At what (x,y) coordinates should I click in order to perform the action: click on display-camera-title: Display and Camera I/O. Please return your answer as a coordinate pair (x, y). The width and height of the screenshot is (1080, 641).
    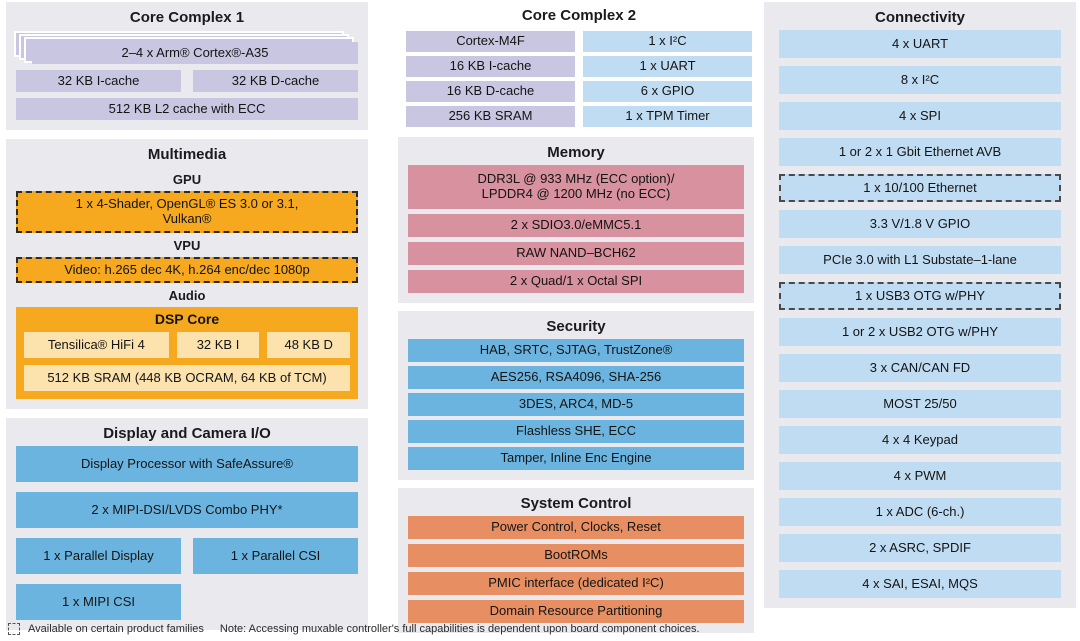
    Looking at the image, I should click on (187, 433).